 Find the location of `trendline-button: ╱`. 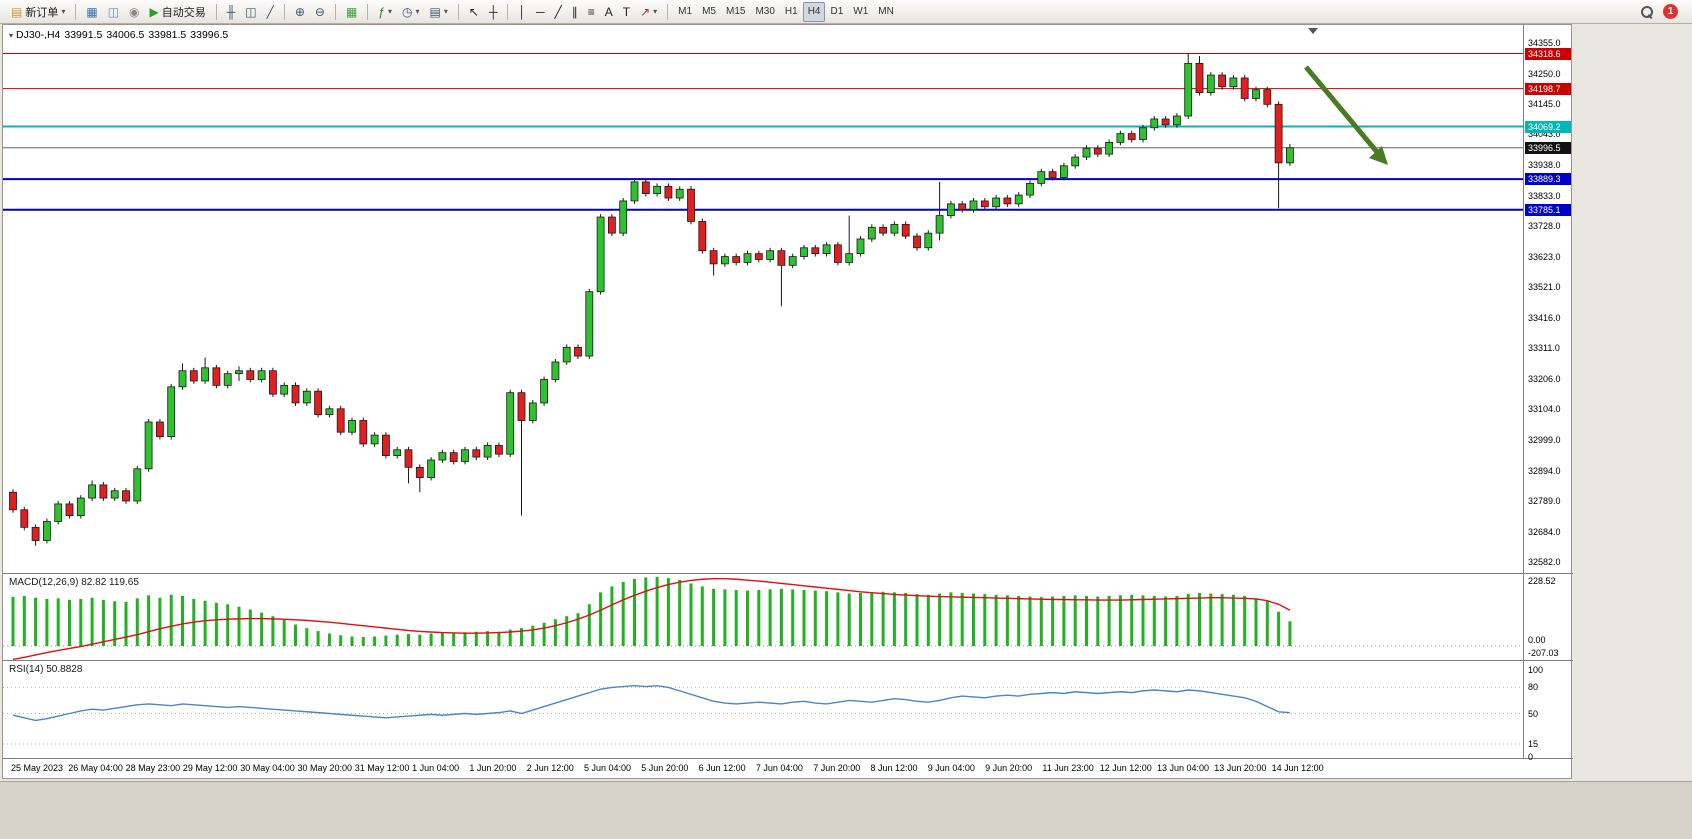

trendline-button: ╱ is located at coordinates (557, 12).